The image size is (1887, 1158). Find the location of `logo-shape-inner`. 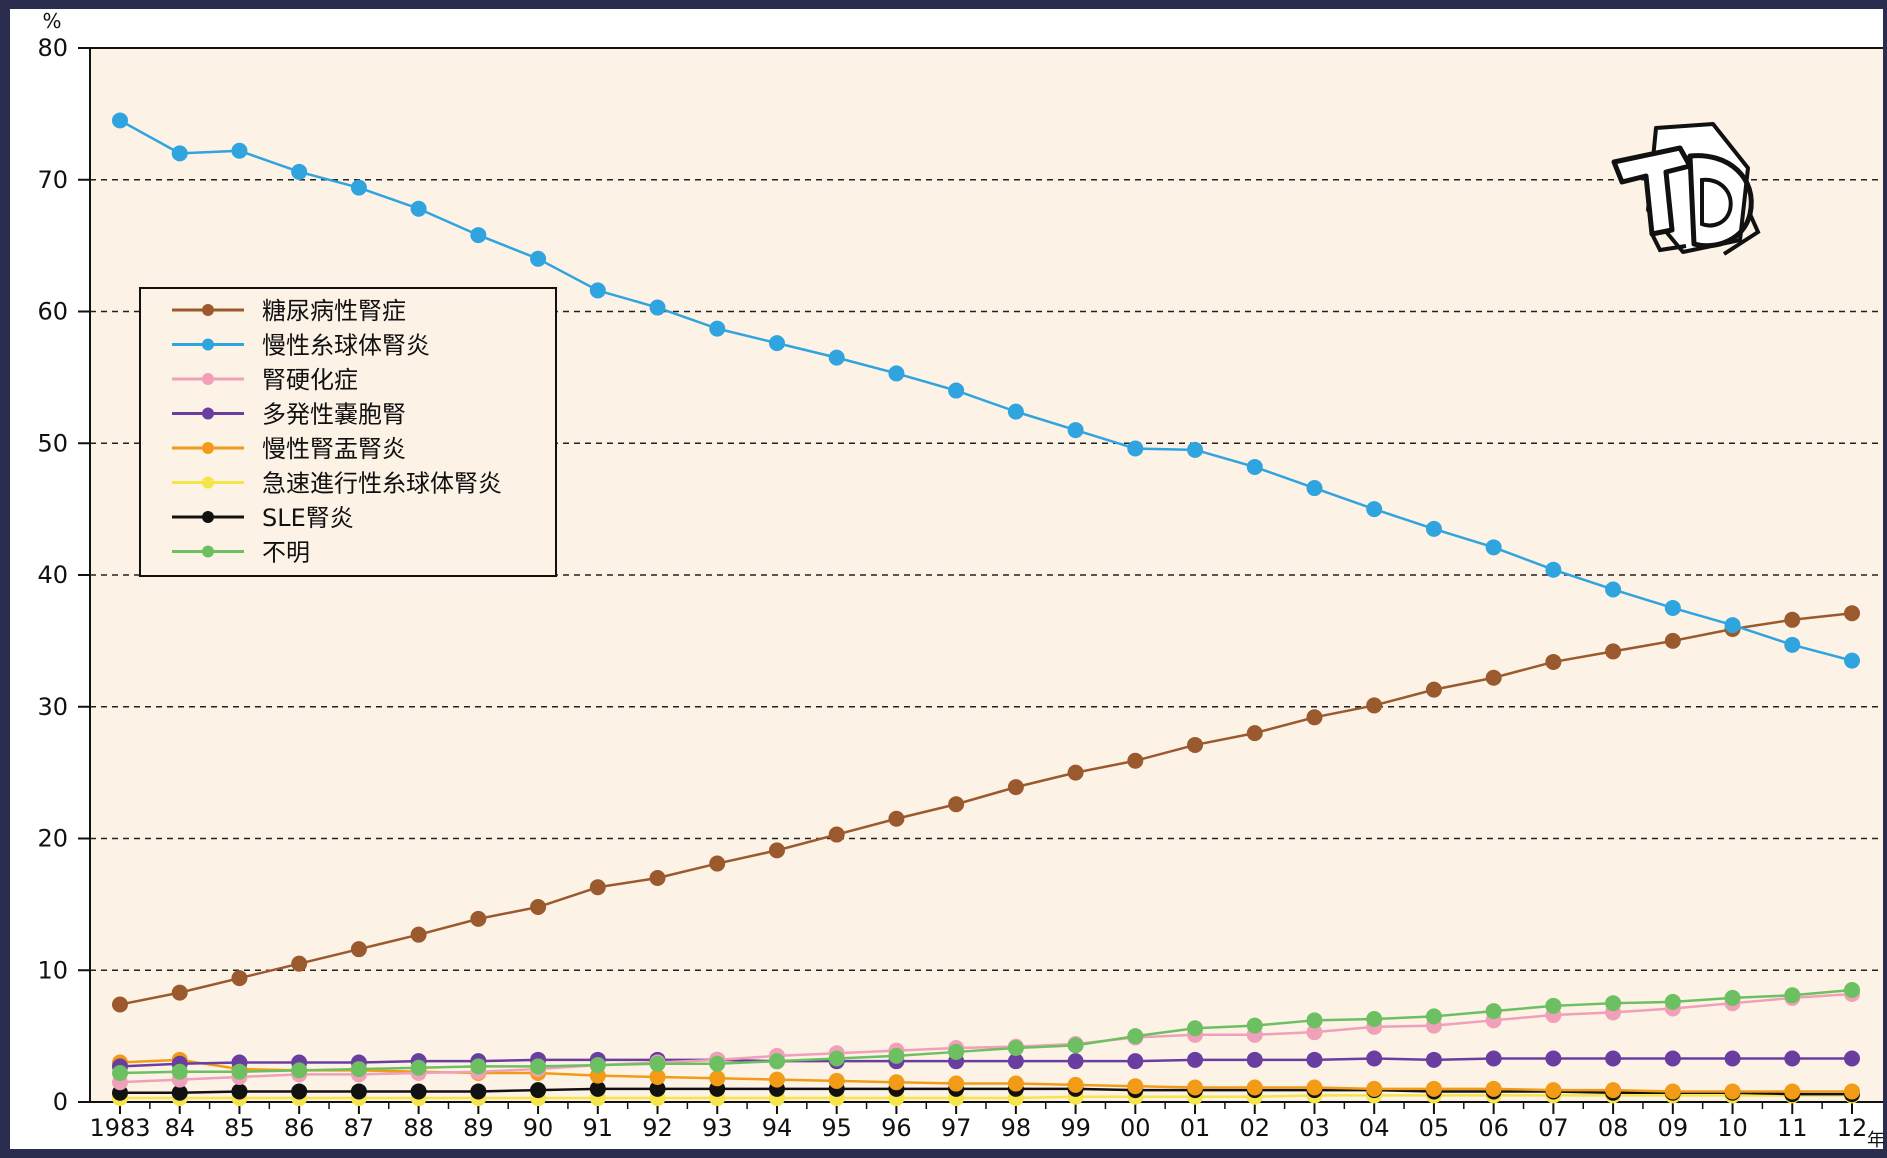

logo-shape-inner is located at coordinates (1716, 202).